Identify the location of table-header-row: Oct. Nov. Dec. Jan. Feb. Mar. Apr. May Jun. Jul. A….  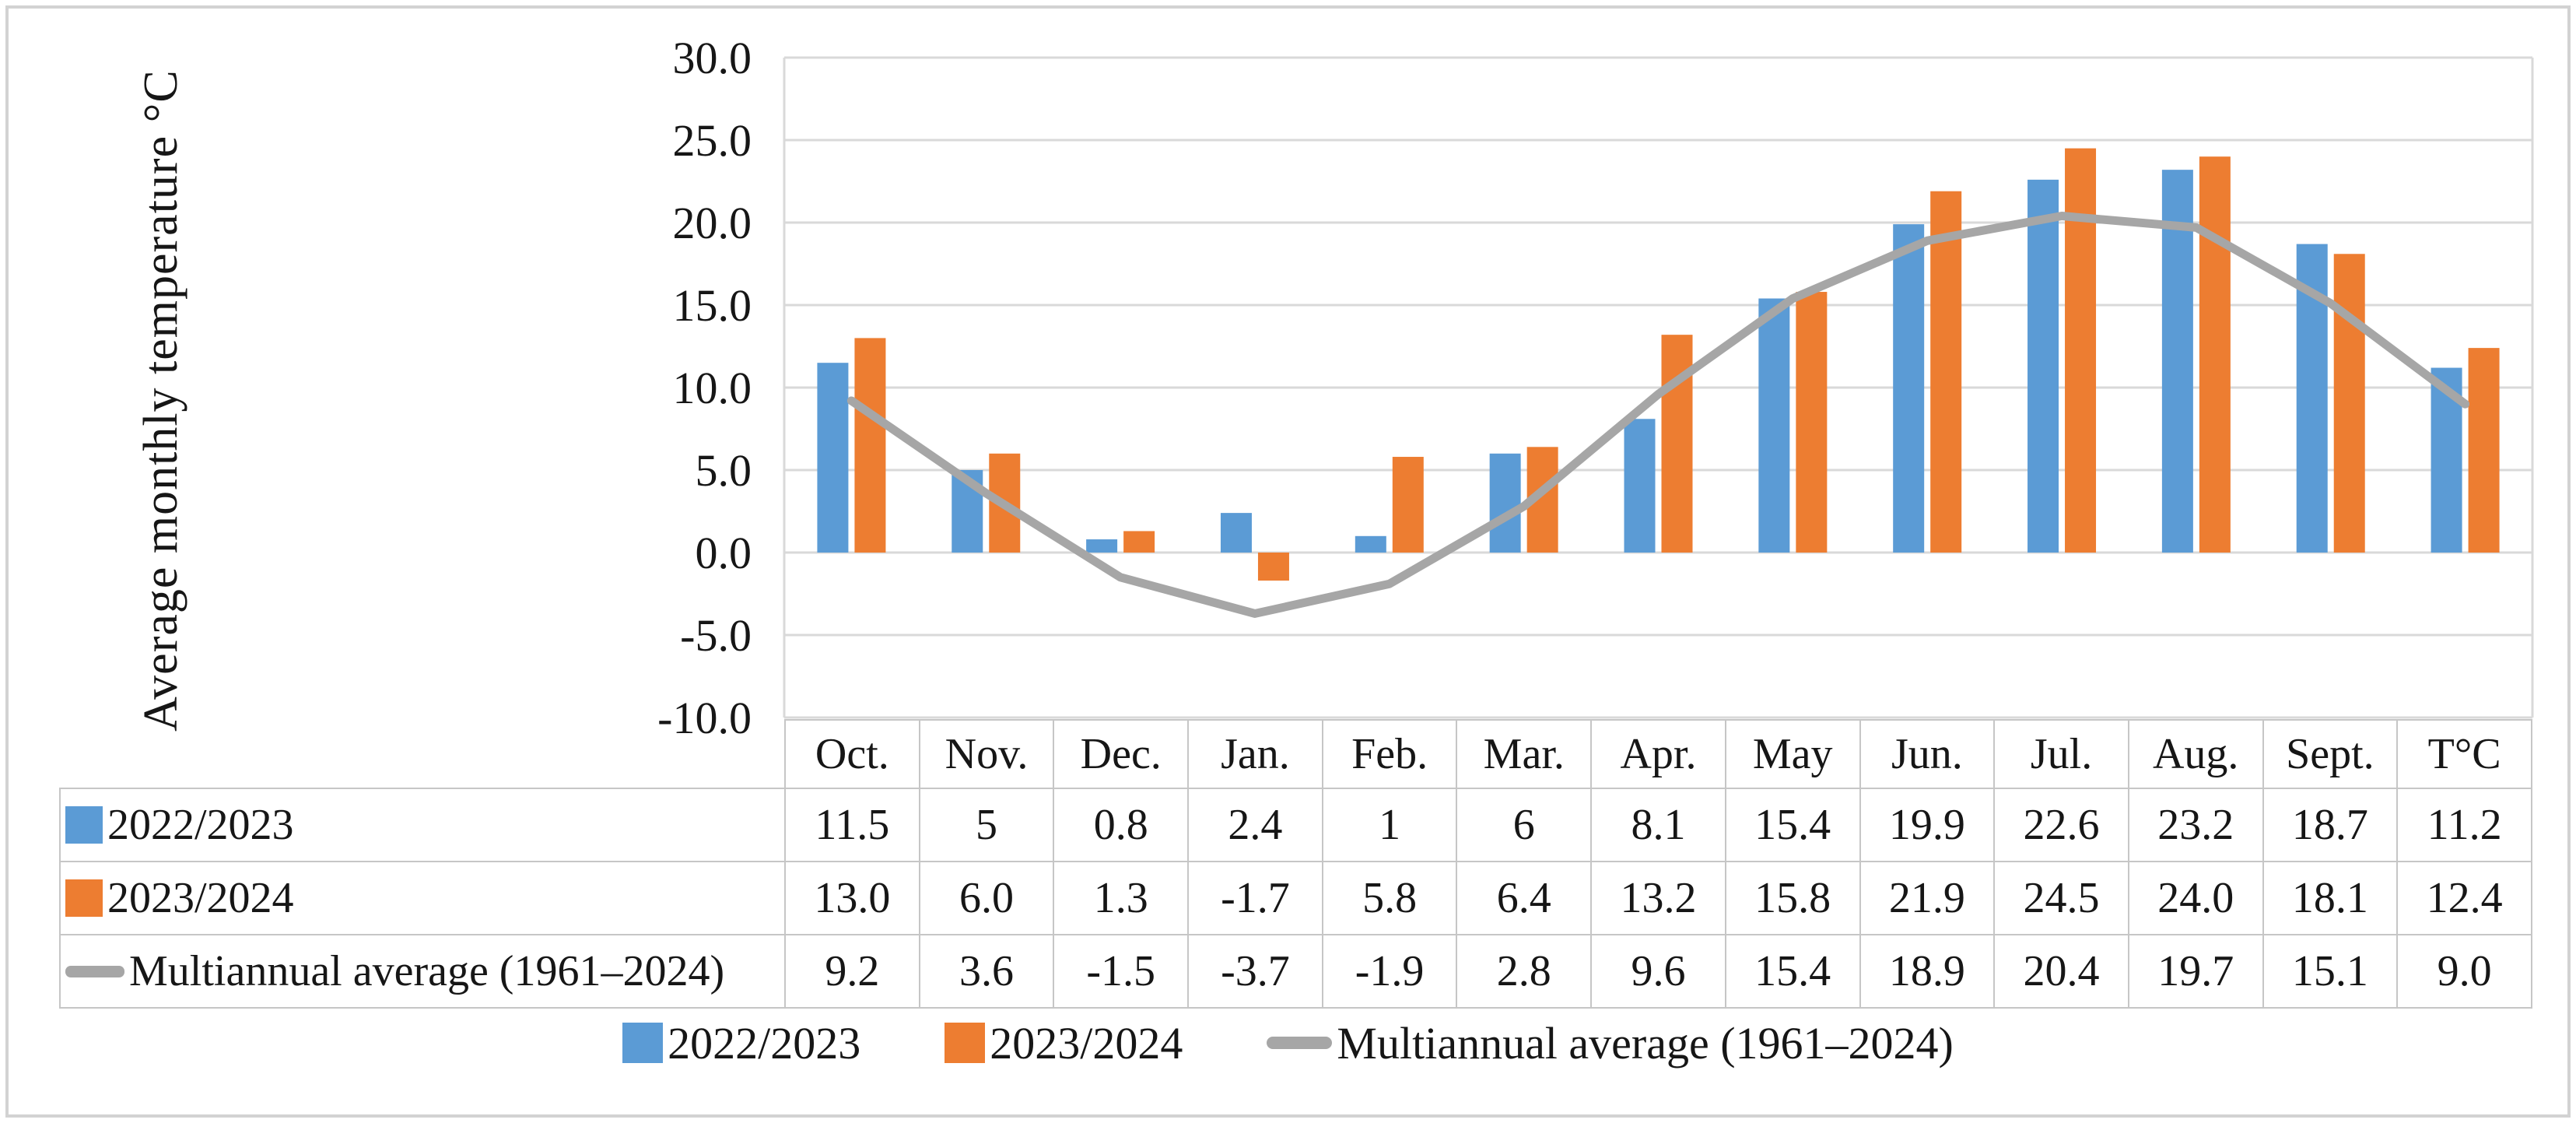
(1296, 754).